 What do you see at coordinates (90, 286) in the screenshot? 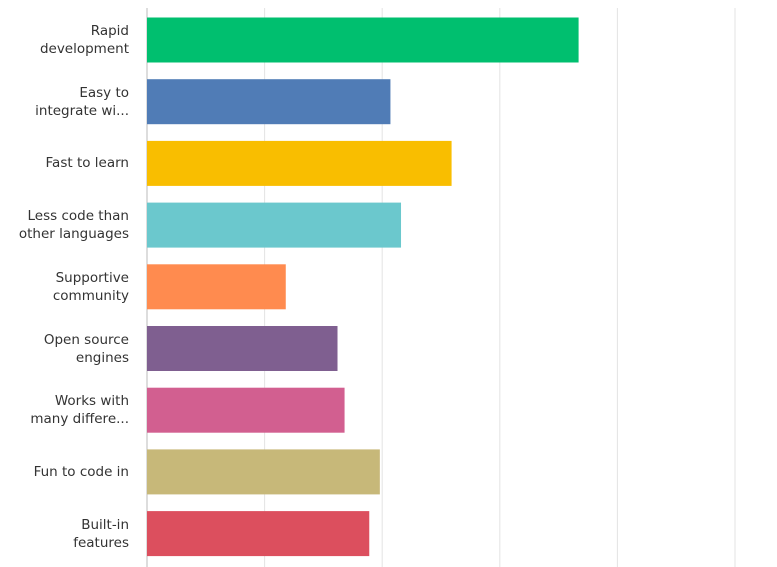
I see `category-label: Supportive community` at bounding box center [90, 286].